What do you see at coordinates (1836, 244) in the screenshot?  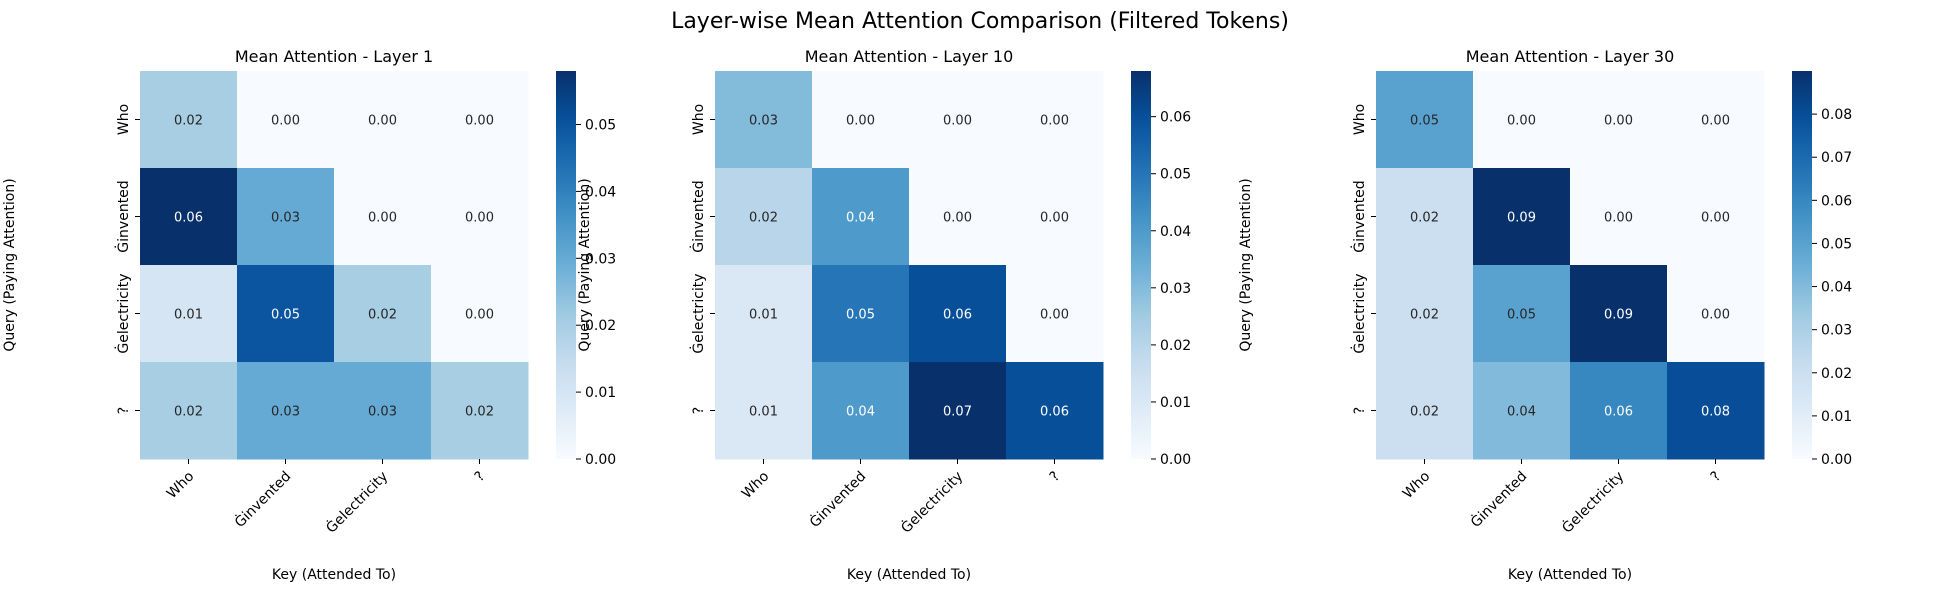 I see `colorbar-tick-label: 0.05` at bounding box center [1836, 244].